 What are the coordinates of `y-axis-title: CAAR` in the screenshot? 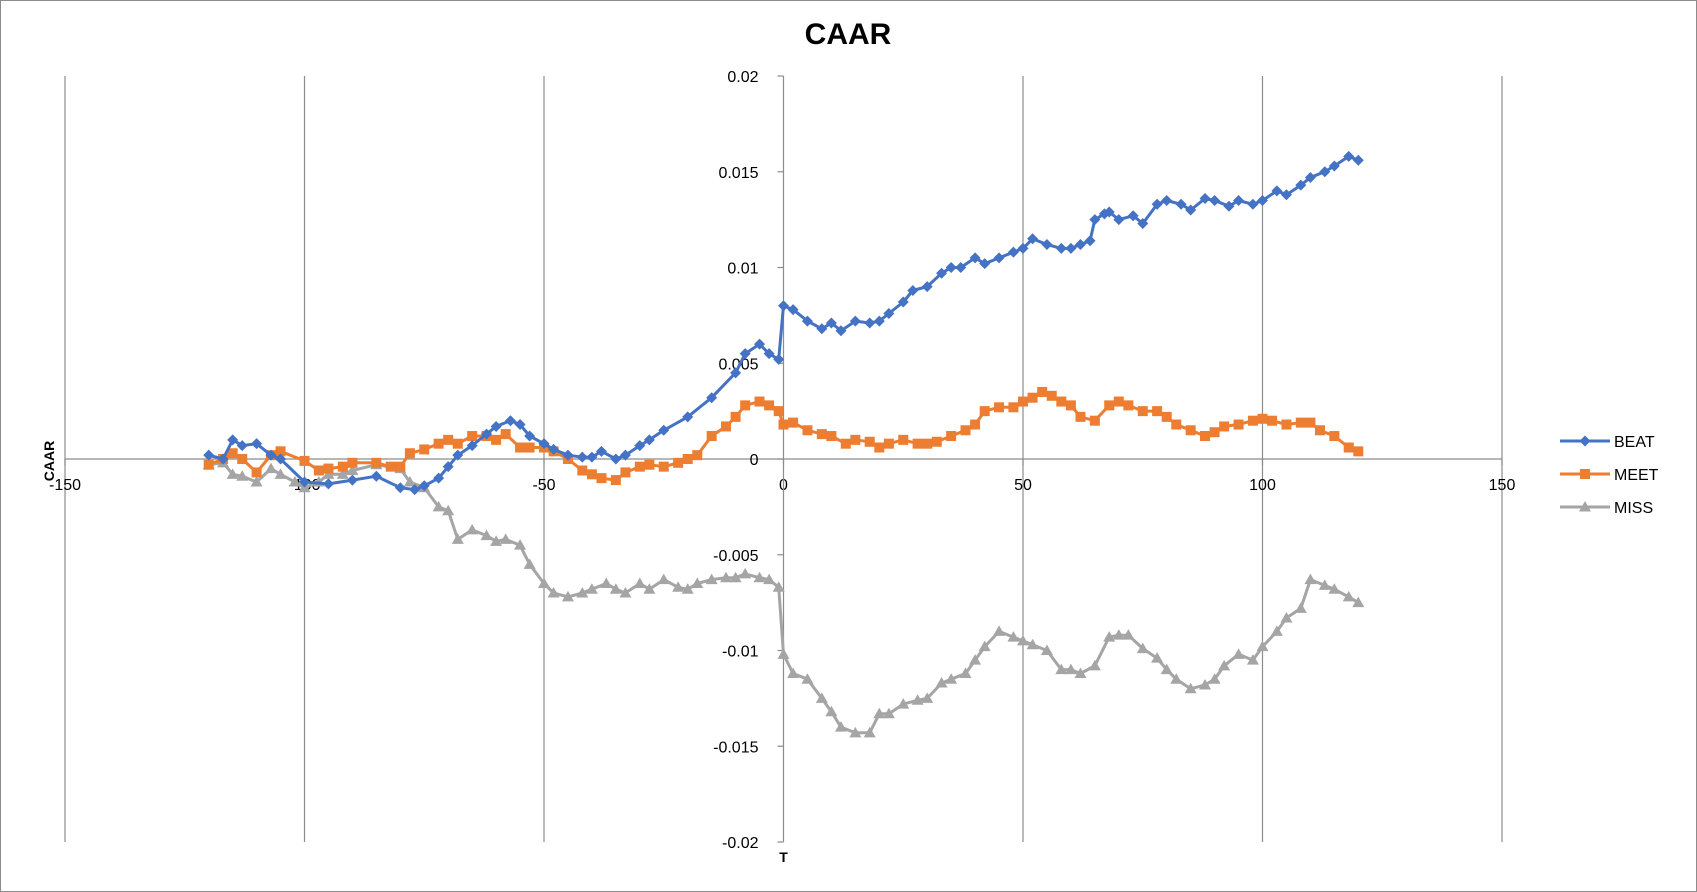 It's located at (49, 461).